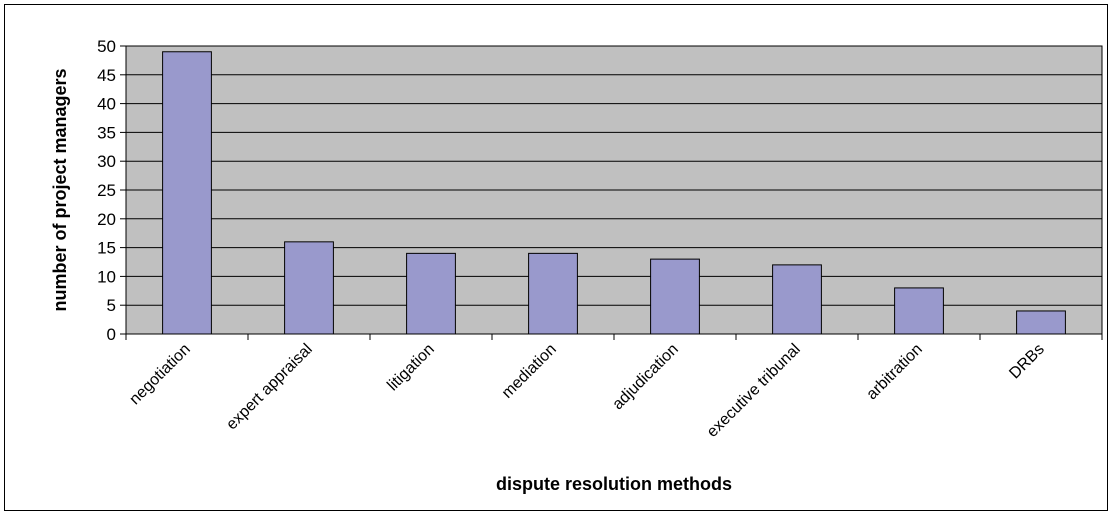  What do you see at coordinates (309, 288) in the screenshot?
I see `bar-expert-appraisal` at bounding box center [309, 288].